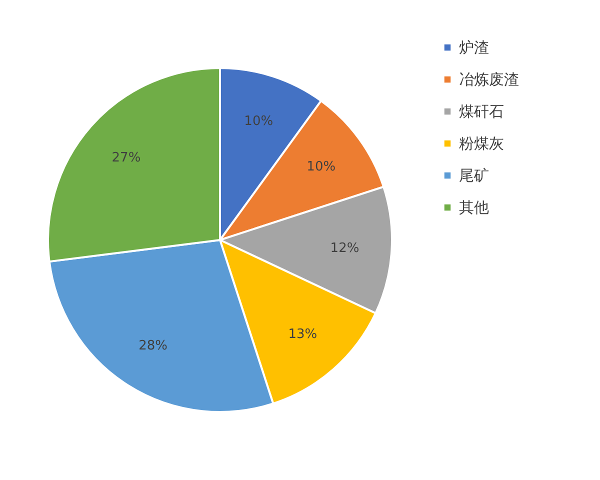 This screenshot has width=600, height=480. Describe the element at coordinates (474, 175) in the screenshot. I see `legend-label: 尾矿` at that location.